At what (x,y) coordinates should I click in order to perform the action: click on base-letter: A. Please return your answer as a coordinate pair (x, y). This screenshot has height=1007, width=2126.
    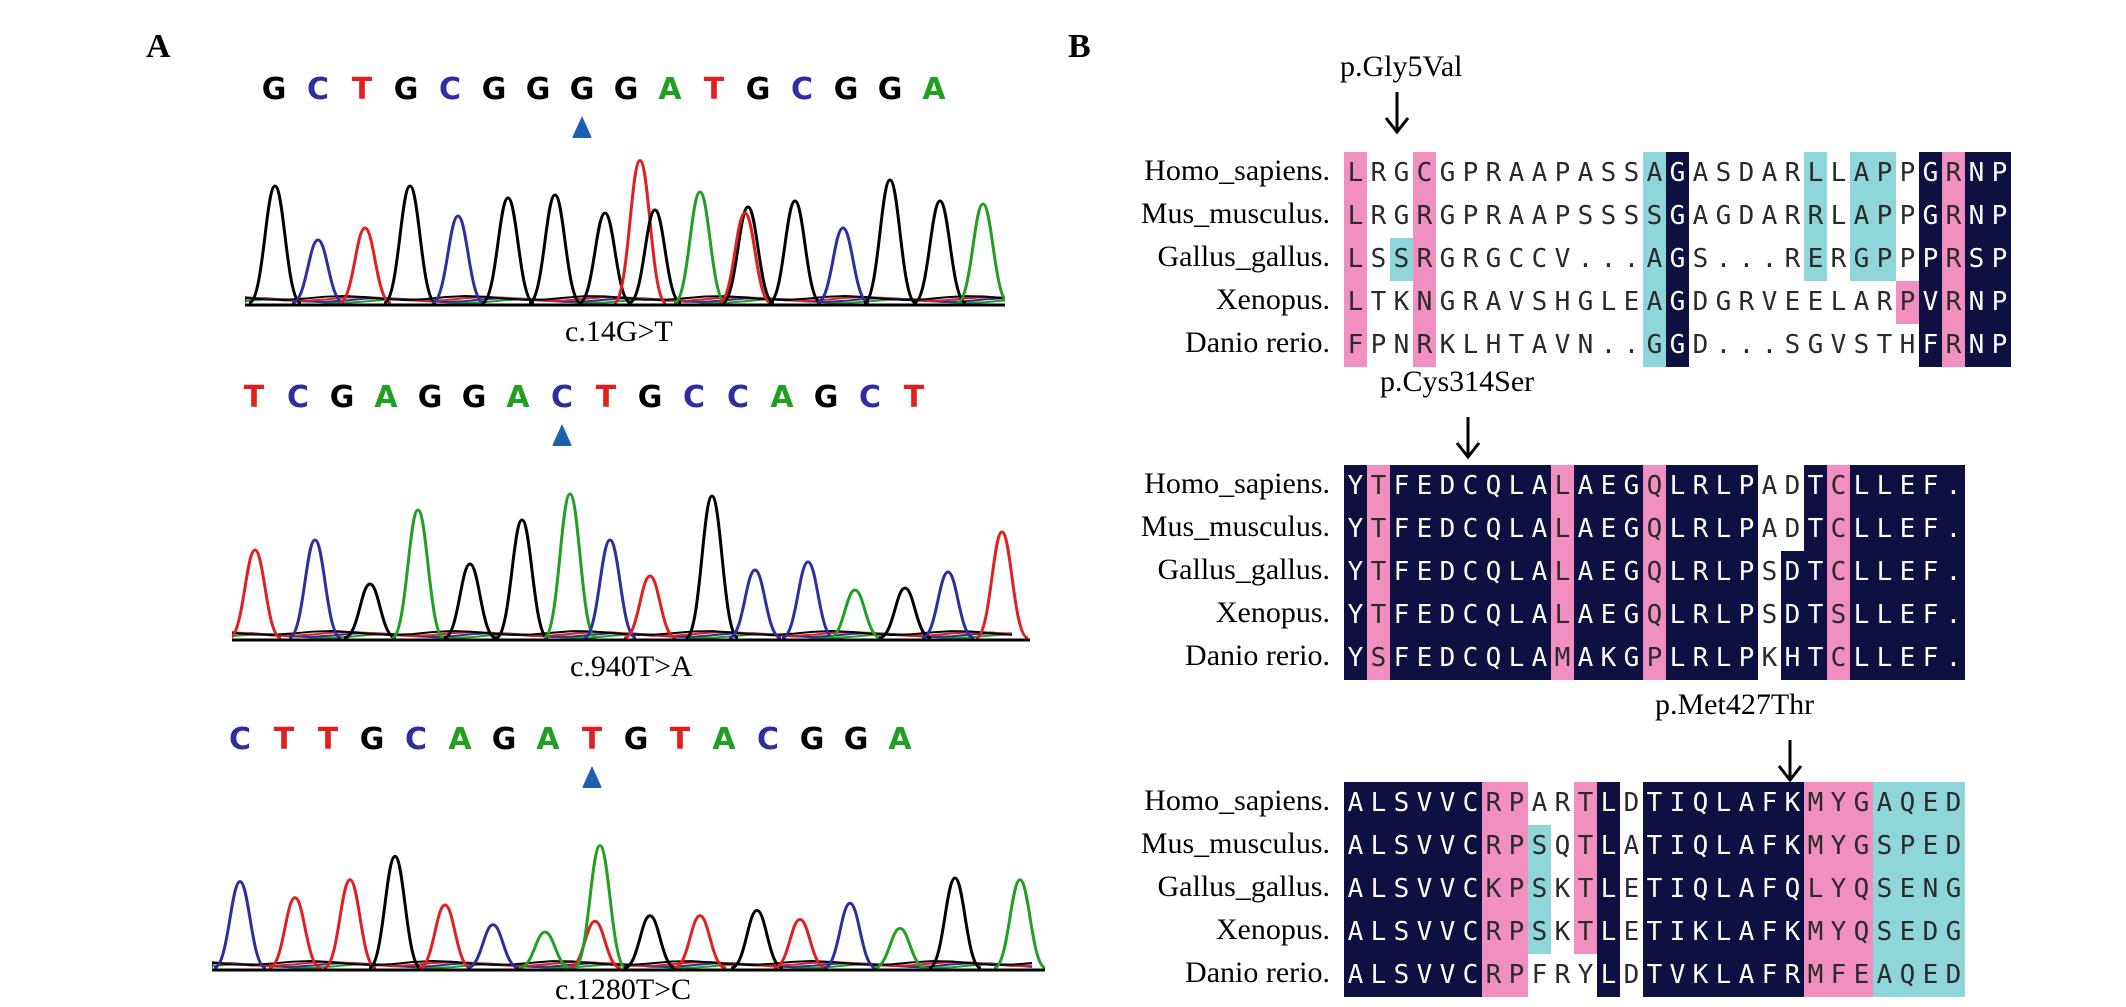
    Looking at the image, I should click on (900, 739).